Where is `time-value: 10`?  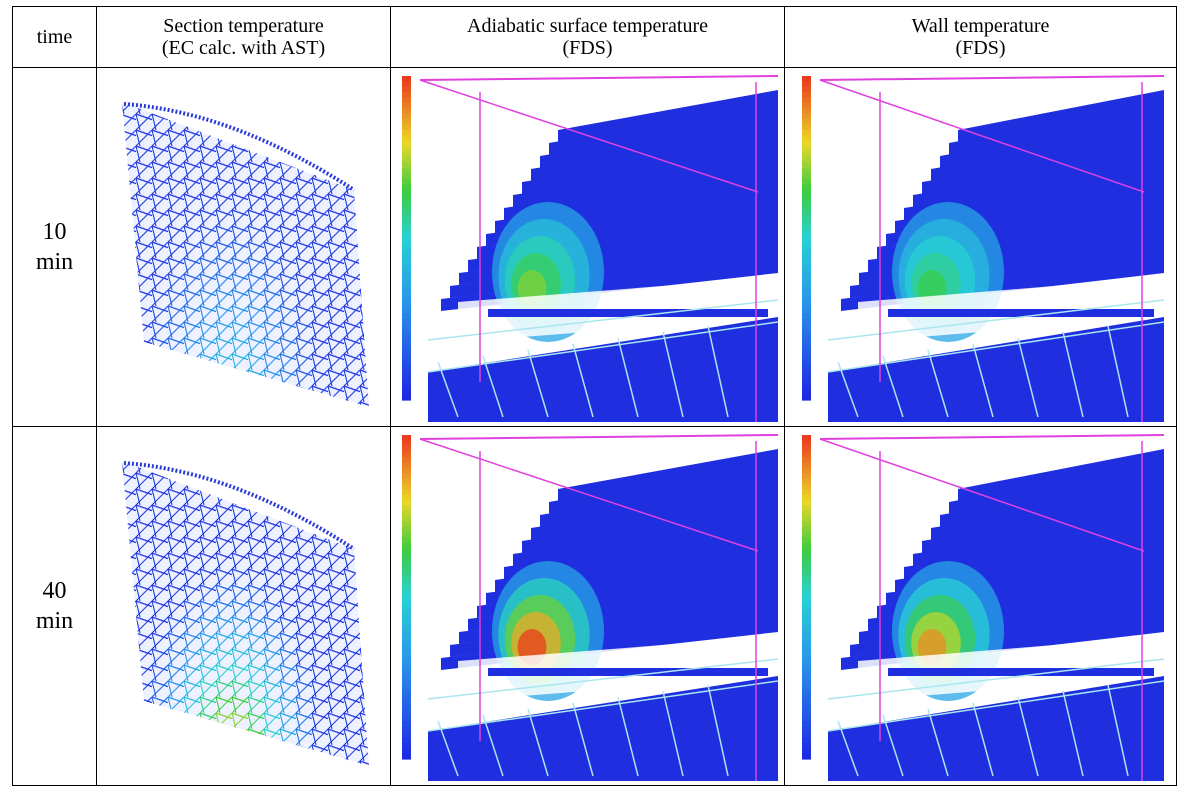
time-value: 10 is located at coordinates (54, 232).